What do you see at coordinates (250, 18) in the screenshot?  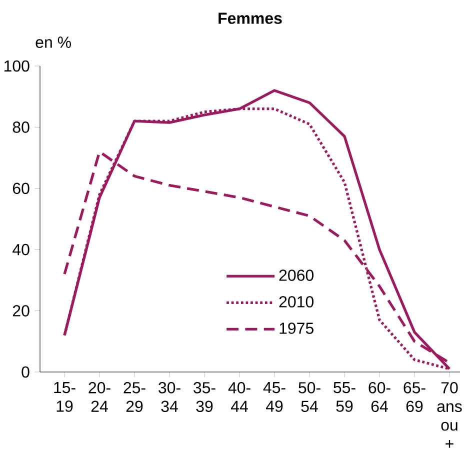 I see `chart-title: Femmes` at bounding box center [250, 18].